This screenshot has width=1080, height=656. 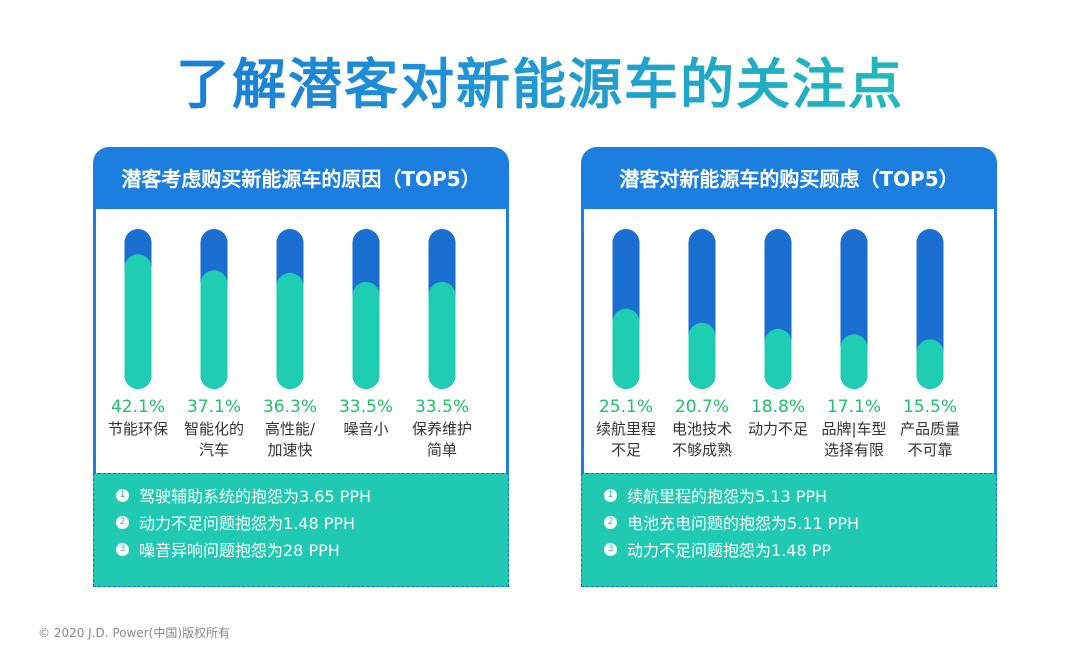 What do you see at coordinates (854, 407) in the screenshot?
I see `value-label: 17.1%` at bounding box center [854, 407].